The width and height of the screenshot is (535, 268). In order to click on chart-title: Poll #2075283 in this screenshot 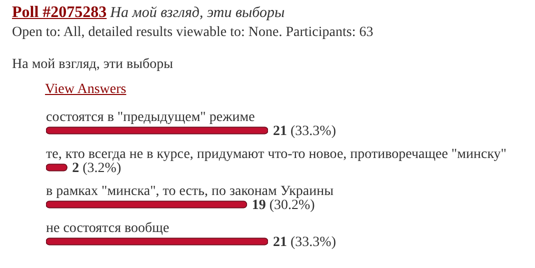, I will do `click(59, 12)`.